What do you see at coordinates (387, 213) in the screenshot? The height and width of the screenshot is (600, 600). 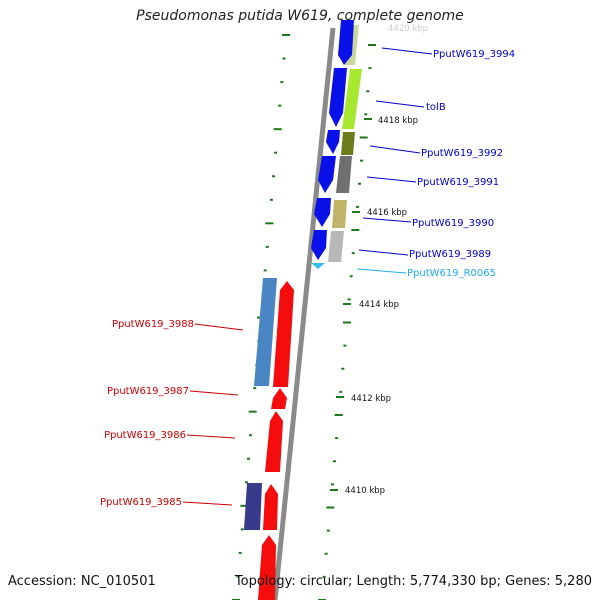 I see `tick-label-4416: 4416 kbp` at bounding box center [387, 213].